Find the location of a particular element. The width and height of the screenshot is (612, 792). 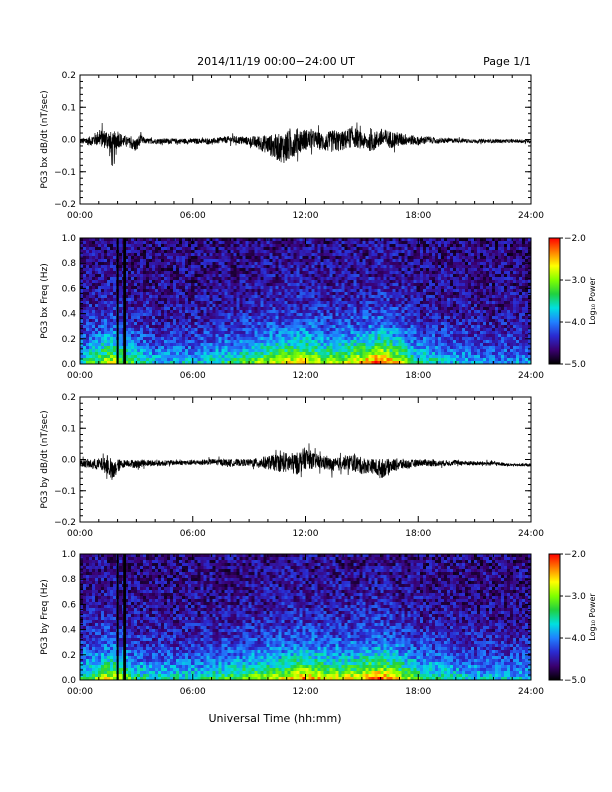

y-axis-label: PG3 bx Freq (Hz) is located at coordinates (45, 301).